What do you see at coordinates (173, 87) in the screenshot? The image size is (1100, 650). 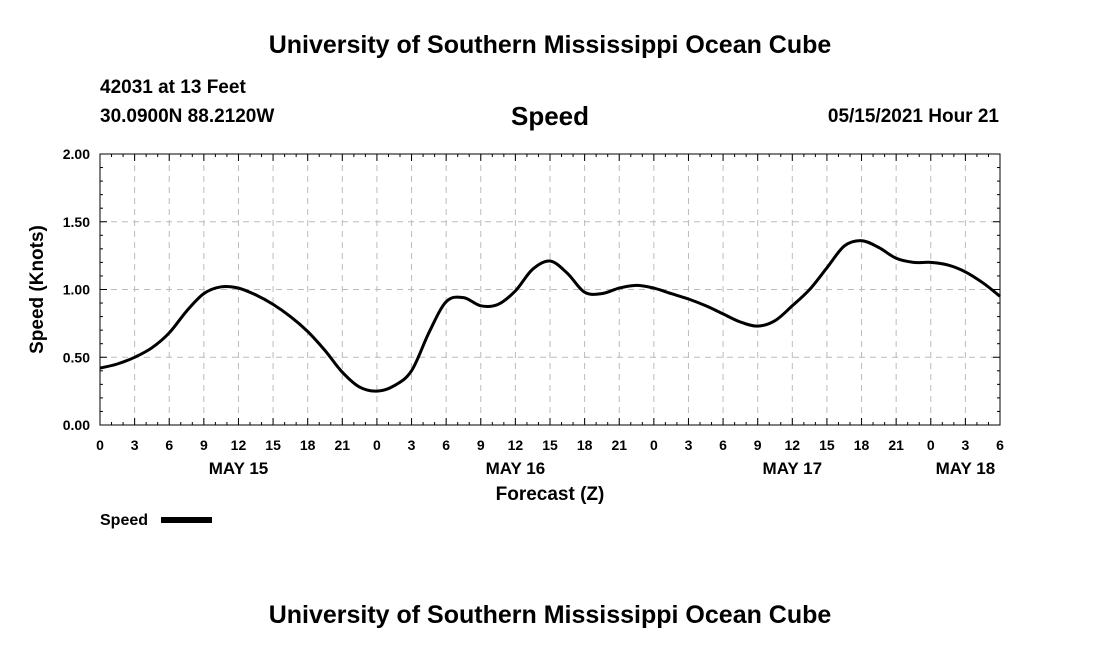 I see `station-label: 42031 at 13 Feet` at bounding box center [173, 87].